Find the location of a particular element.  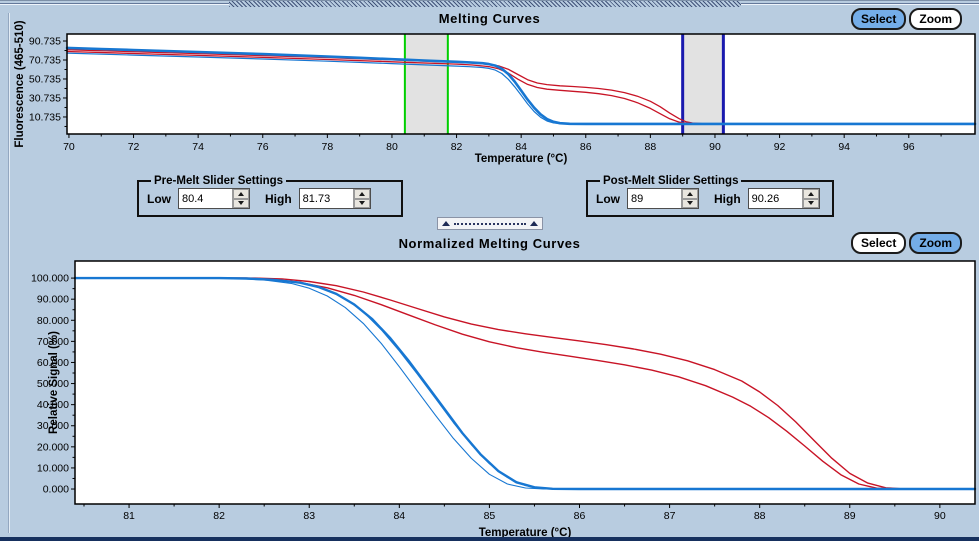

pre-melt-low-label: Low is located at coordinates (159, 198).